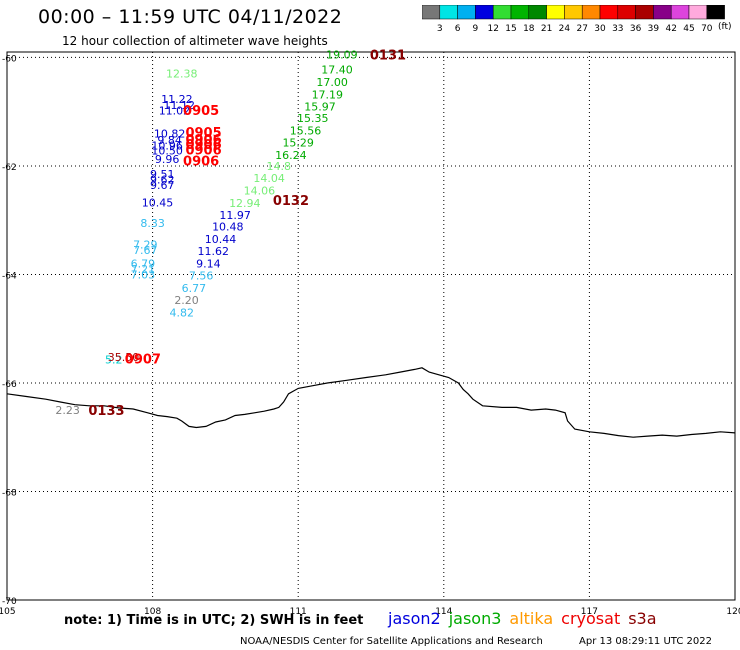 The image size is (740, 650). Describe the element at coordinates (591, 618) in the screenshot. I see `legend-item-cryosat: cryosat` at that location.